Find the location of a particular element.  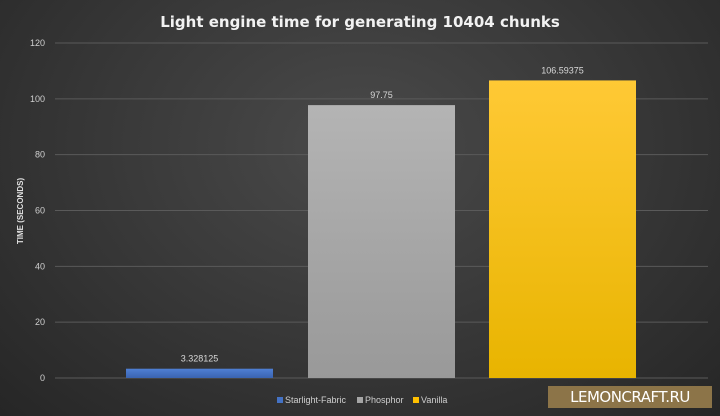

watermark: LEMONCRAFT.RU is located at coordinates (630, 397).